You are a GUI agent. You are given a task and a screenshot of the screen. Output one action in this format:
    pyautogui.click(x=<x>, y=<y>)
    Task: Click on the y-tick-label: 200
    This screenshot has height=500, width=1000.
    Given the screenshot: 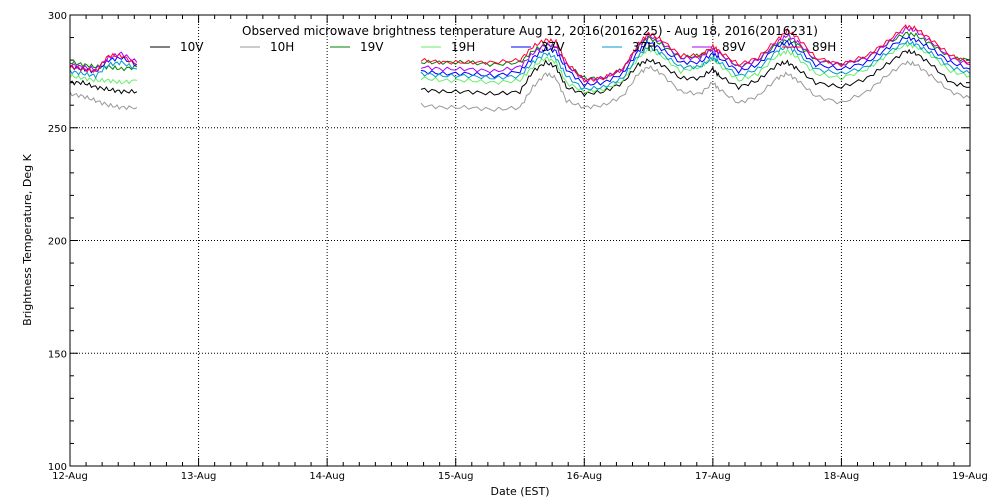 What is the action you would take?
    pyautogui.click(x=57, y=242)
    